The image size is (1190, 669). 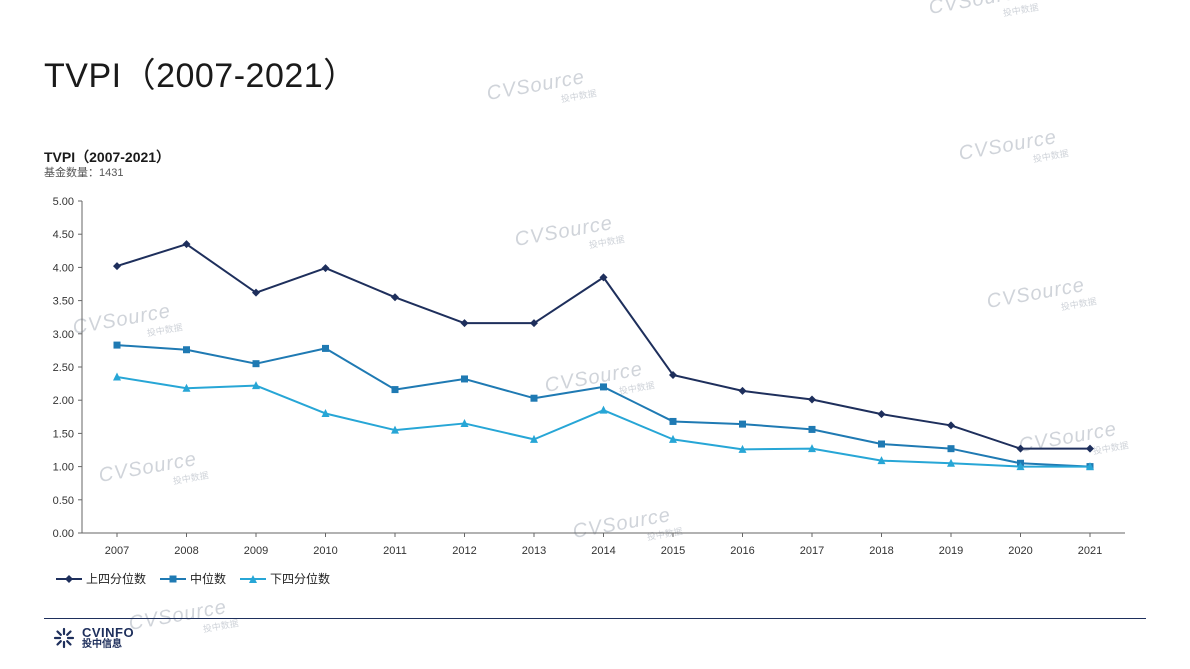 What do you see at coordinates (63, 534) in the screenshot?
I see `y-tick-label: 0.00` at bounding box center [63, 534].